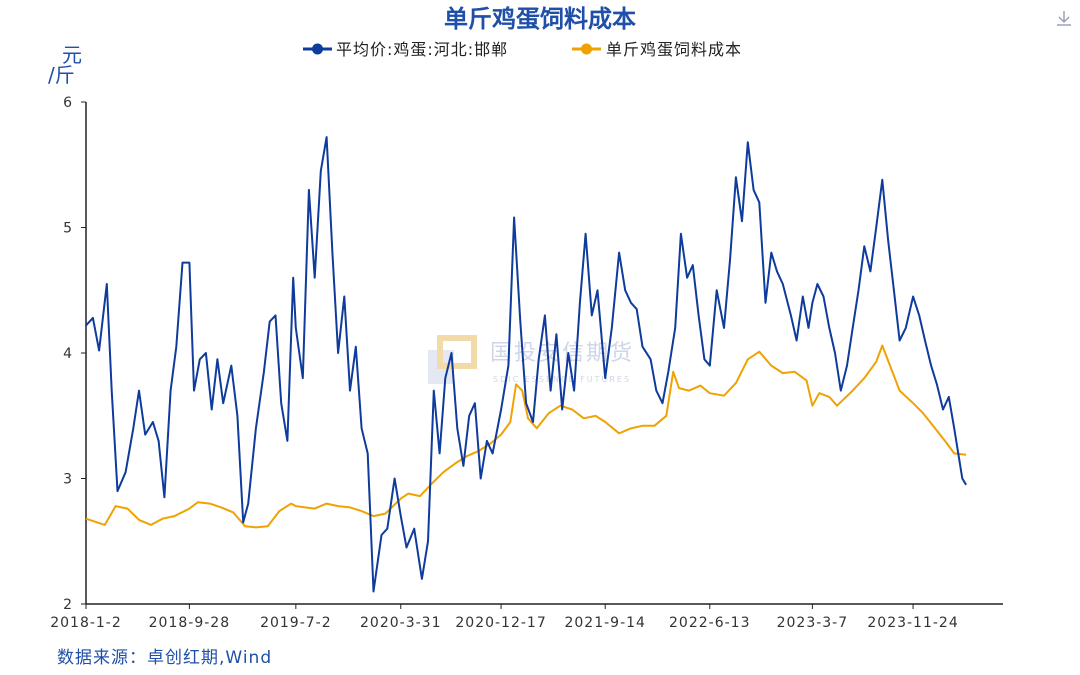 Image resolution: width=1080 pixels, height=675 pixels. Describe the element at coordinates (422, 49) in the screenshot. I see `legend-egg-price-label: 平均价:鸡蛋:河北:邯郸` at that location.